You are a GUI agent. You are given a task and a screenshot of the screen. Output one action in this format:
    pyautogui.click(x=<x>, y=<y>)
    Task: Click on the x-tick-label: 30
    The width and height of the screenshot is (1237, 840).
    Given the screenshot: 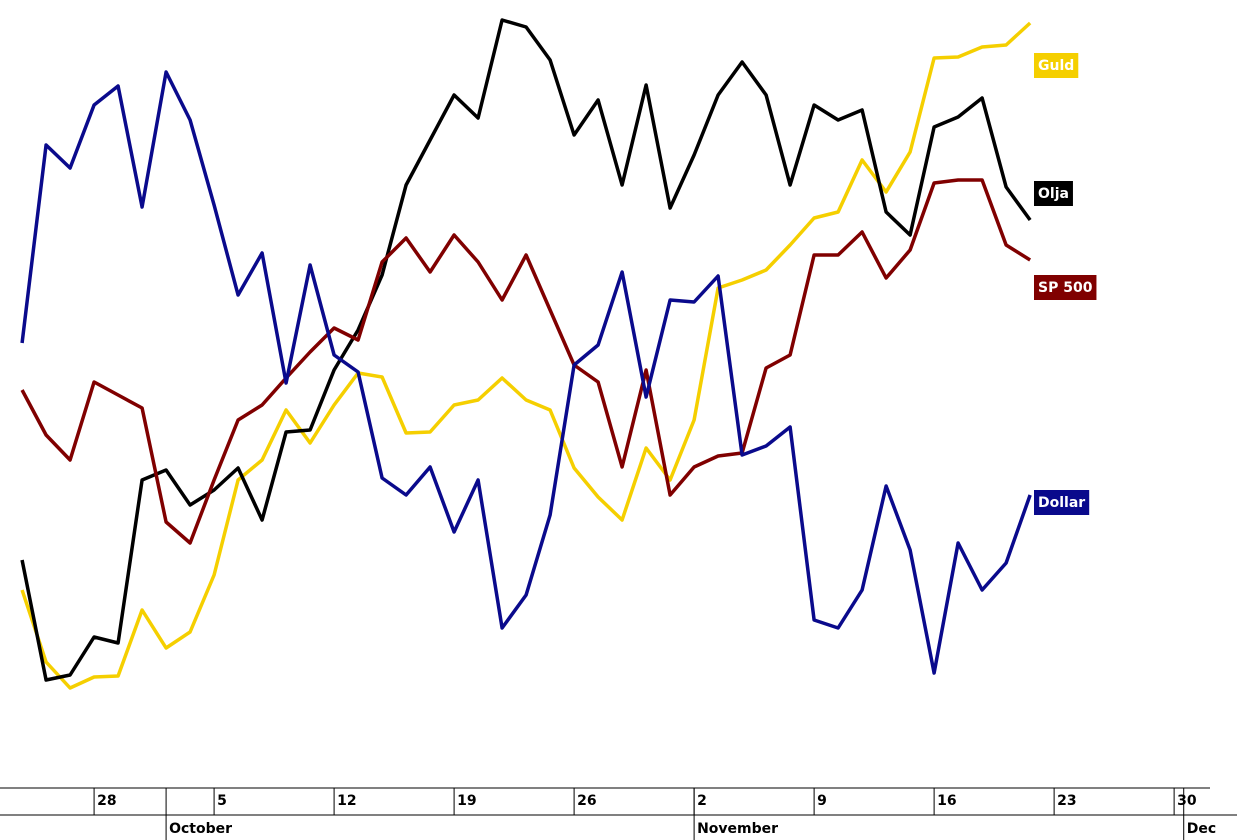 What is the action you would take?
    pyautogui.click(x=1187, y=801)
    